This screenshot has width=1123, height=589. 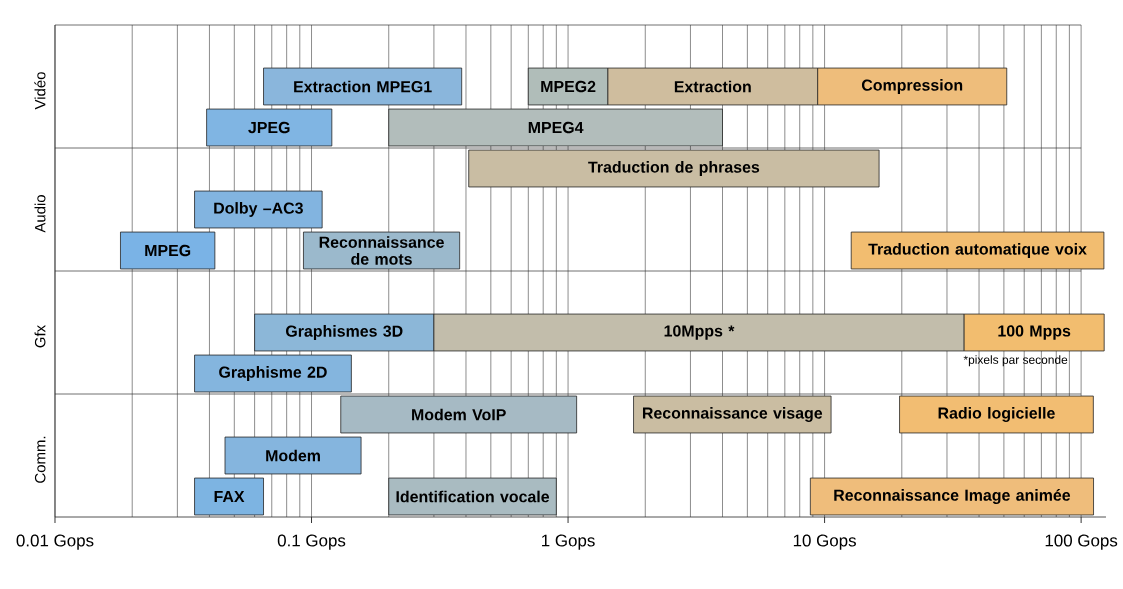 I want to click on y-tick-label: Comm., so click(x=40, y=459).